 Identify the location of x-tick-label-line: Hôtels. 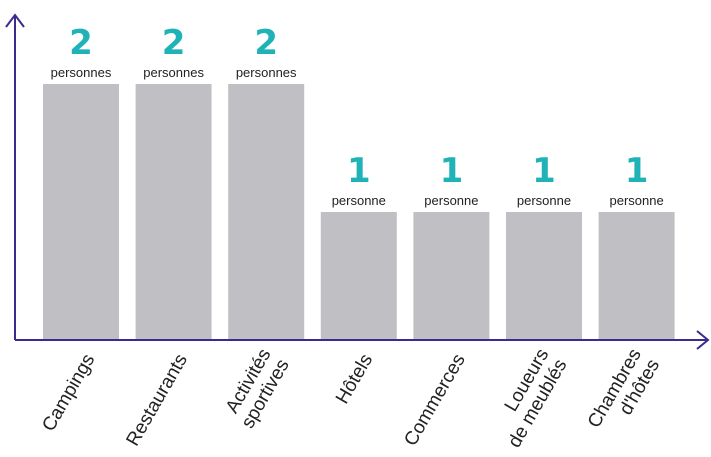
(354, 379).